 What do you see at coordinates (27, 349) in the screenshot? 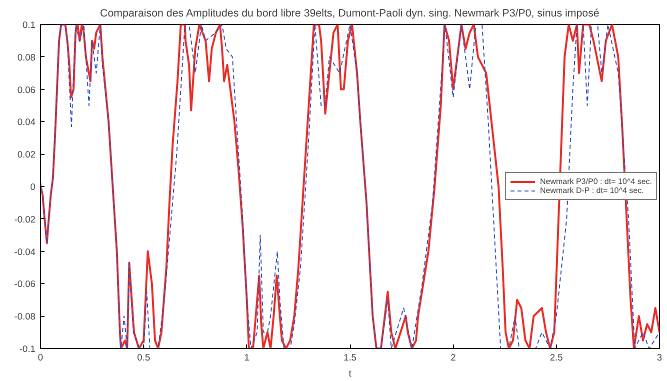
I see `y-tick-label: -0.1` at bounding box center [27, 349].